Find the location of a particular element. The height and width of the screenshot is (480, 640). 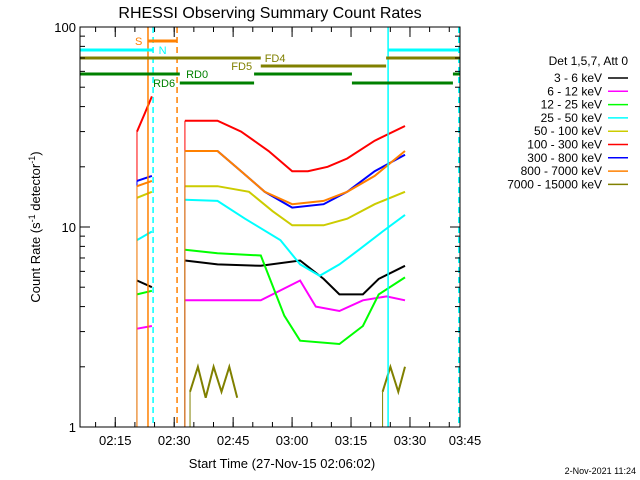

legend-label: 3 - 6 keV is located at coordinates (578, 78).